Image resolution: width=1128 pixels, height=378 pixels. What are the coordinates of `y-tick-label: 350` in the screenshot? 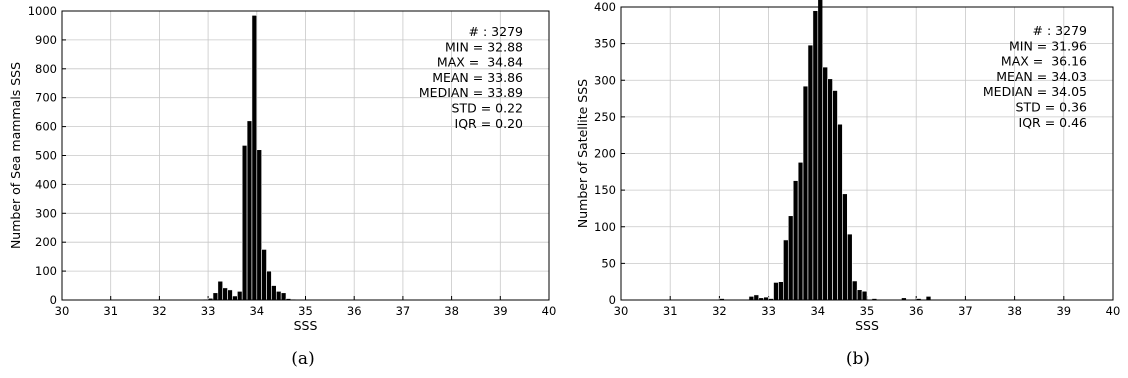 It's located at (605, 44).